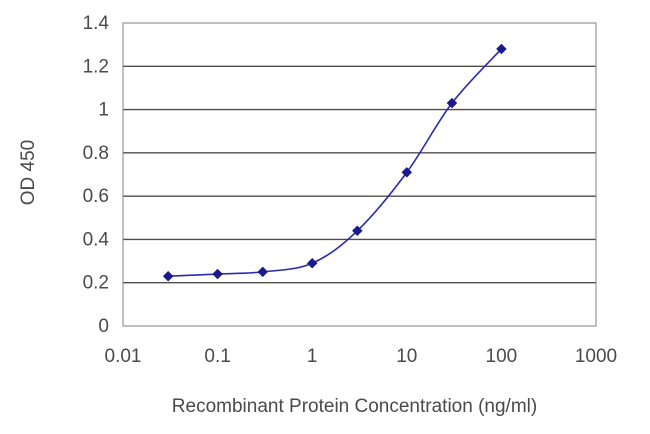 The width and height of the screenshot is (650, 434). I want to click on x-tick-label: 10, so click(406, 356).